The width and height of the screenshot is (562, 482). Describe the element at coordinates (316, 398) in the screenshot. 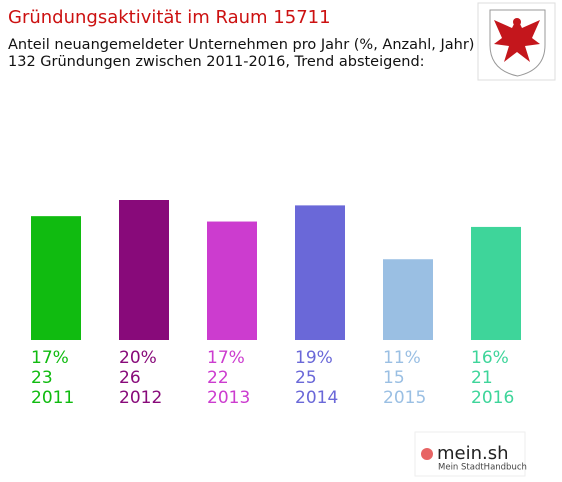

I see `x-tick-label: 2014` at that location.